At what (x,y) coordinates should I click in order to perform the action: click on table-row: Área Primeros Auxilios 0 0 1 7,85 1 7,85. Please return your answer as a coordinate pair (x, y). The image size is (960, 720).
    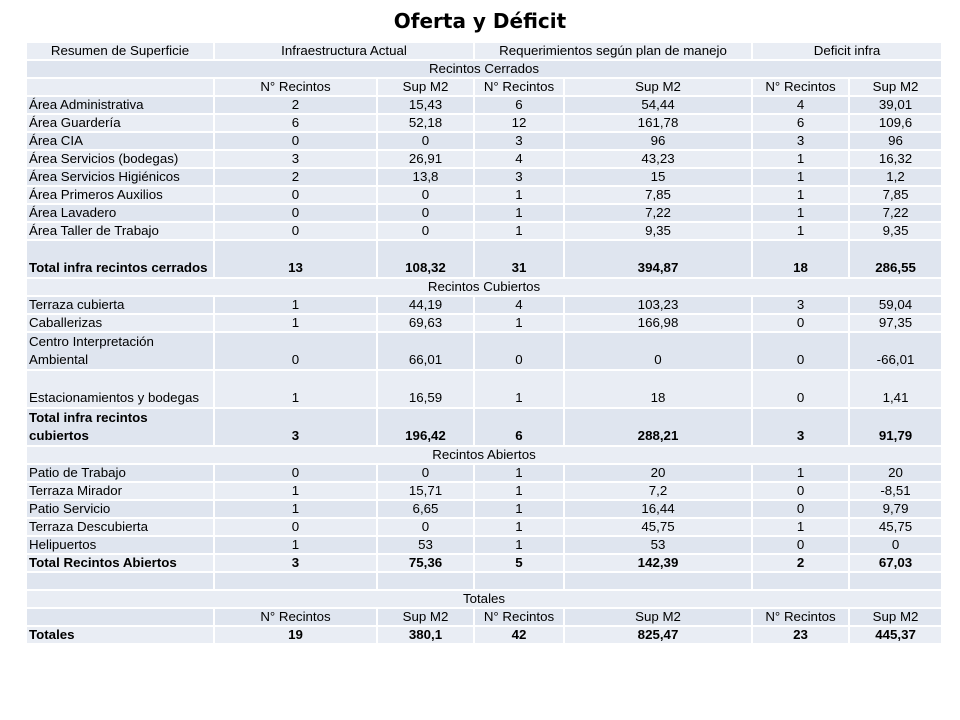
    Looking at the image, I should click on (484, 195).